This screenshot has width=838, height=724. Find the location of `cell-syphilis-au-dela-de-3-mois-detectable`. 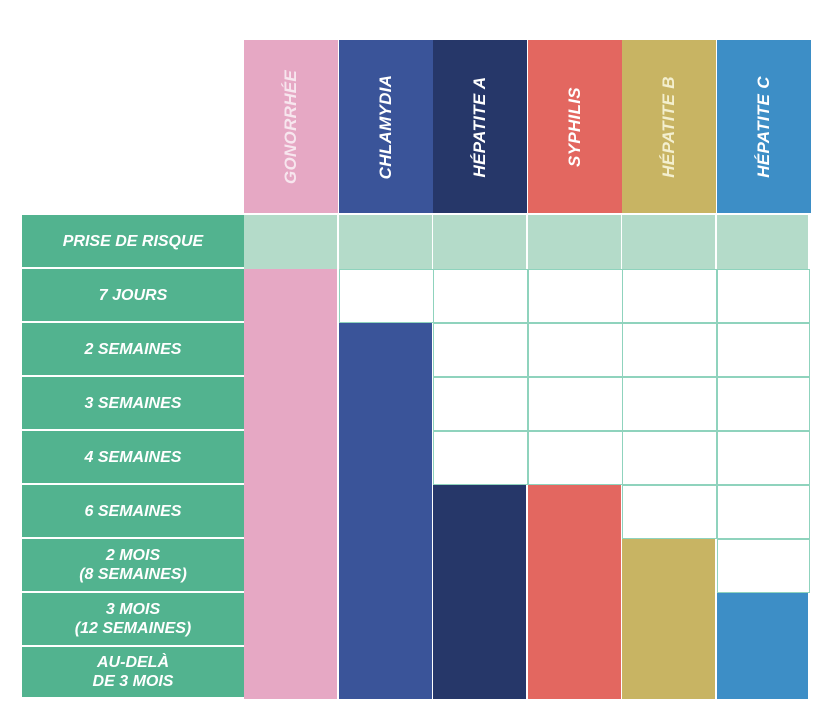

cell-syphilis-au-dela-de-3-mois-detectable is located at coordinates (575, 673).